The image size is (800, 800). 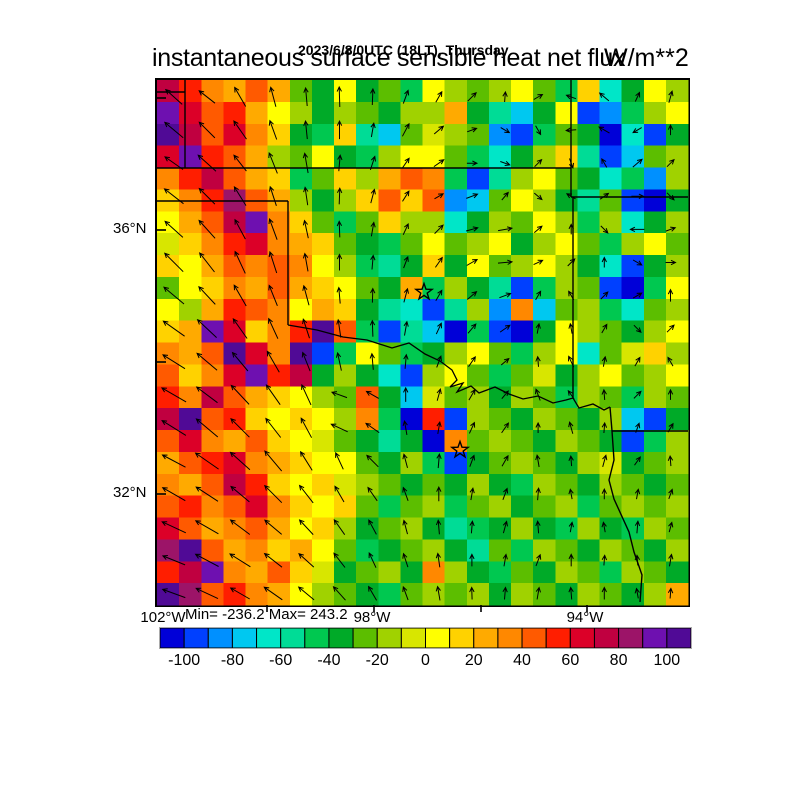 I want to click on lat-label-32n: 32°N, so click(x=130, y=492).